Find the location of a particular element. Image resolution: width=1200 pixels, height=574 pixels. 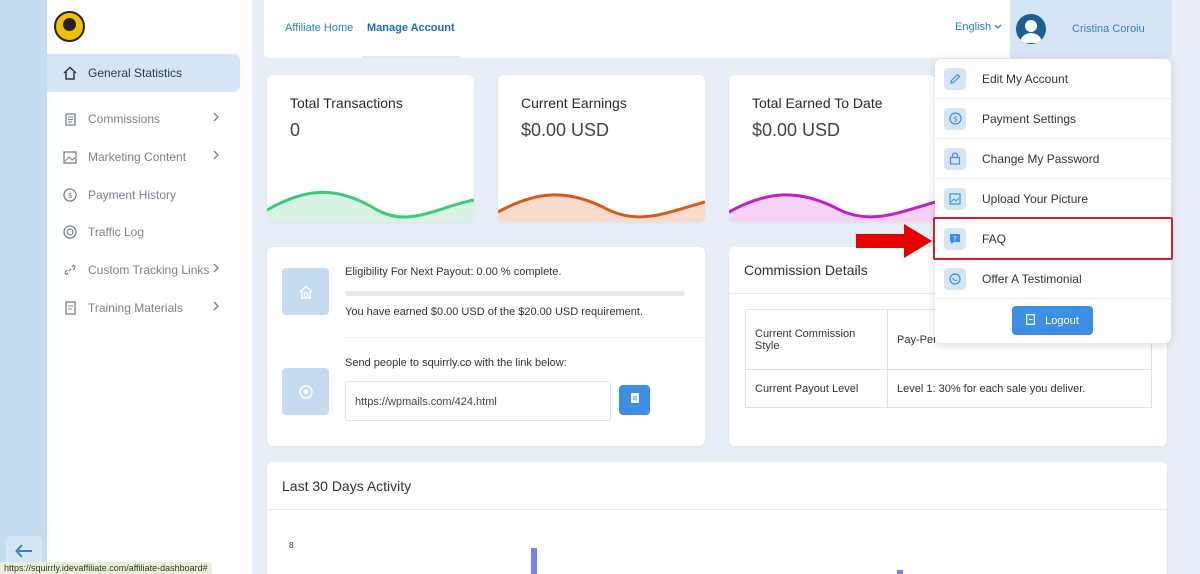

question-icon: ? is located at coordinates (955, 238).